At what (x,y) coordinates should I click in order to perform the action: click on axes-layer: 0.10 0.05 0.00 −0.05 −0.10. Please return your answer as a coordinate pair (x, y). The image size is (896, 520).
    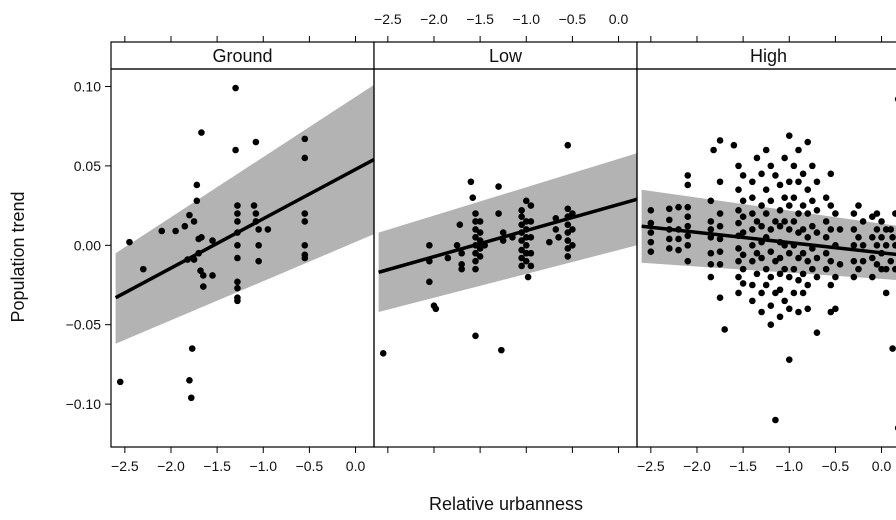
    Looking at the image, I should click on (88, 245).